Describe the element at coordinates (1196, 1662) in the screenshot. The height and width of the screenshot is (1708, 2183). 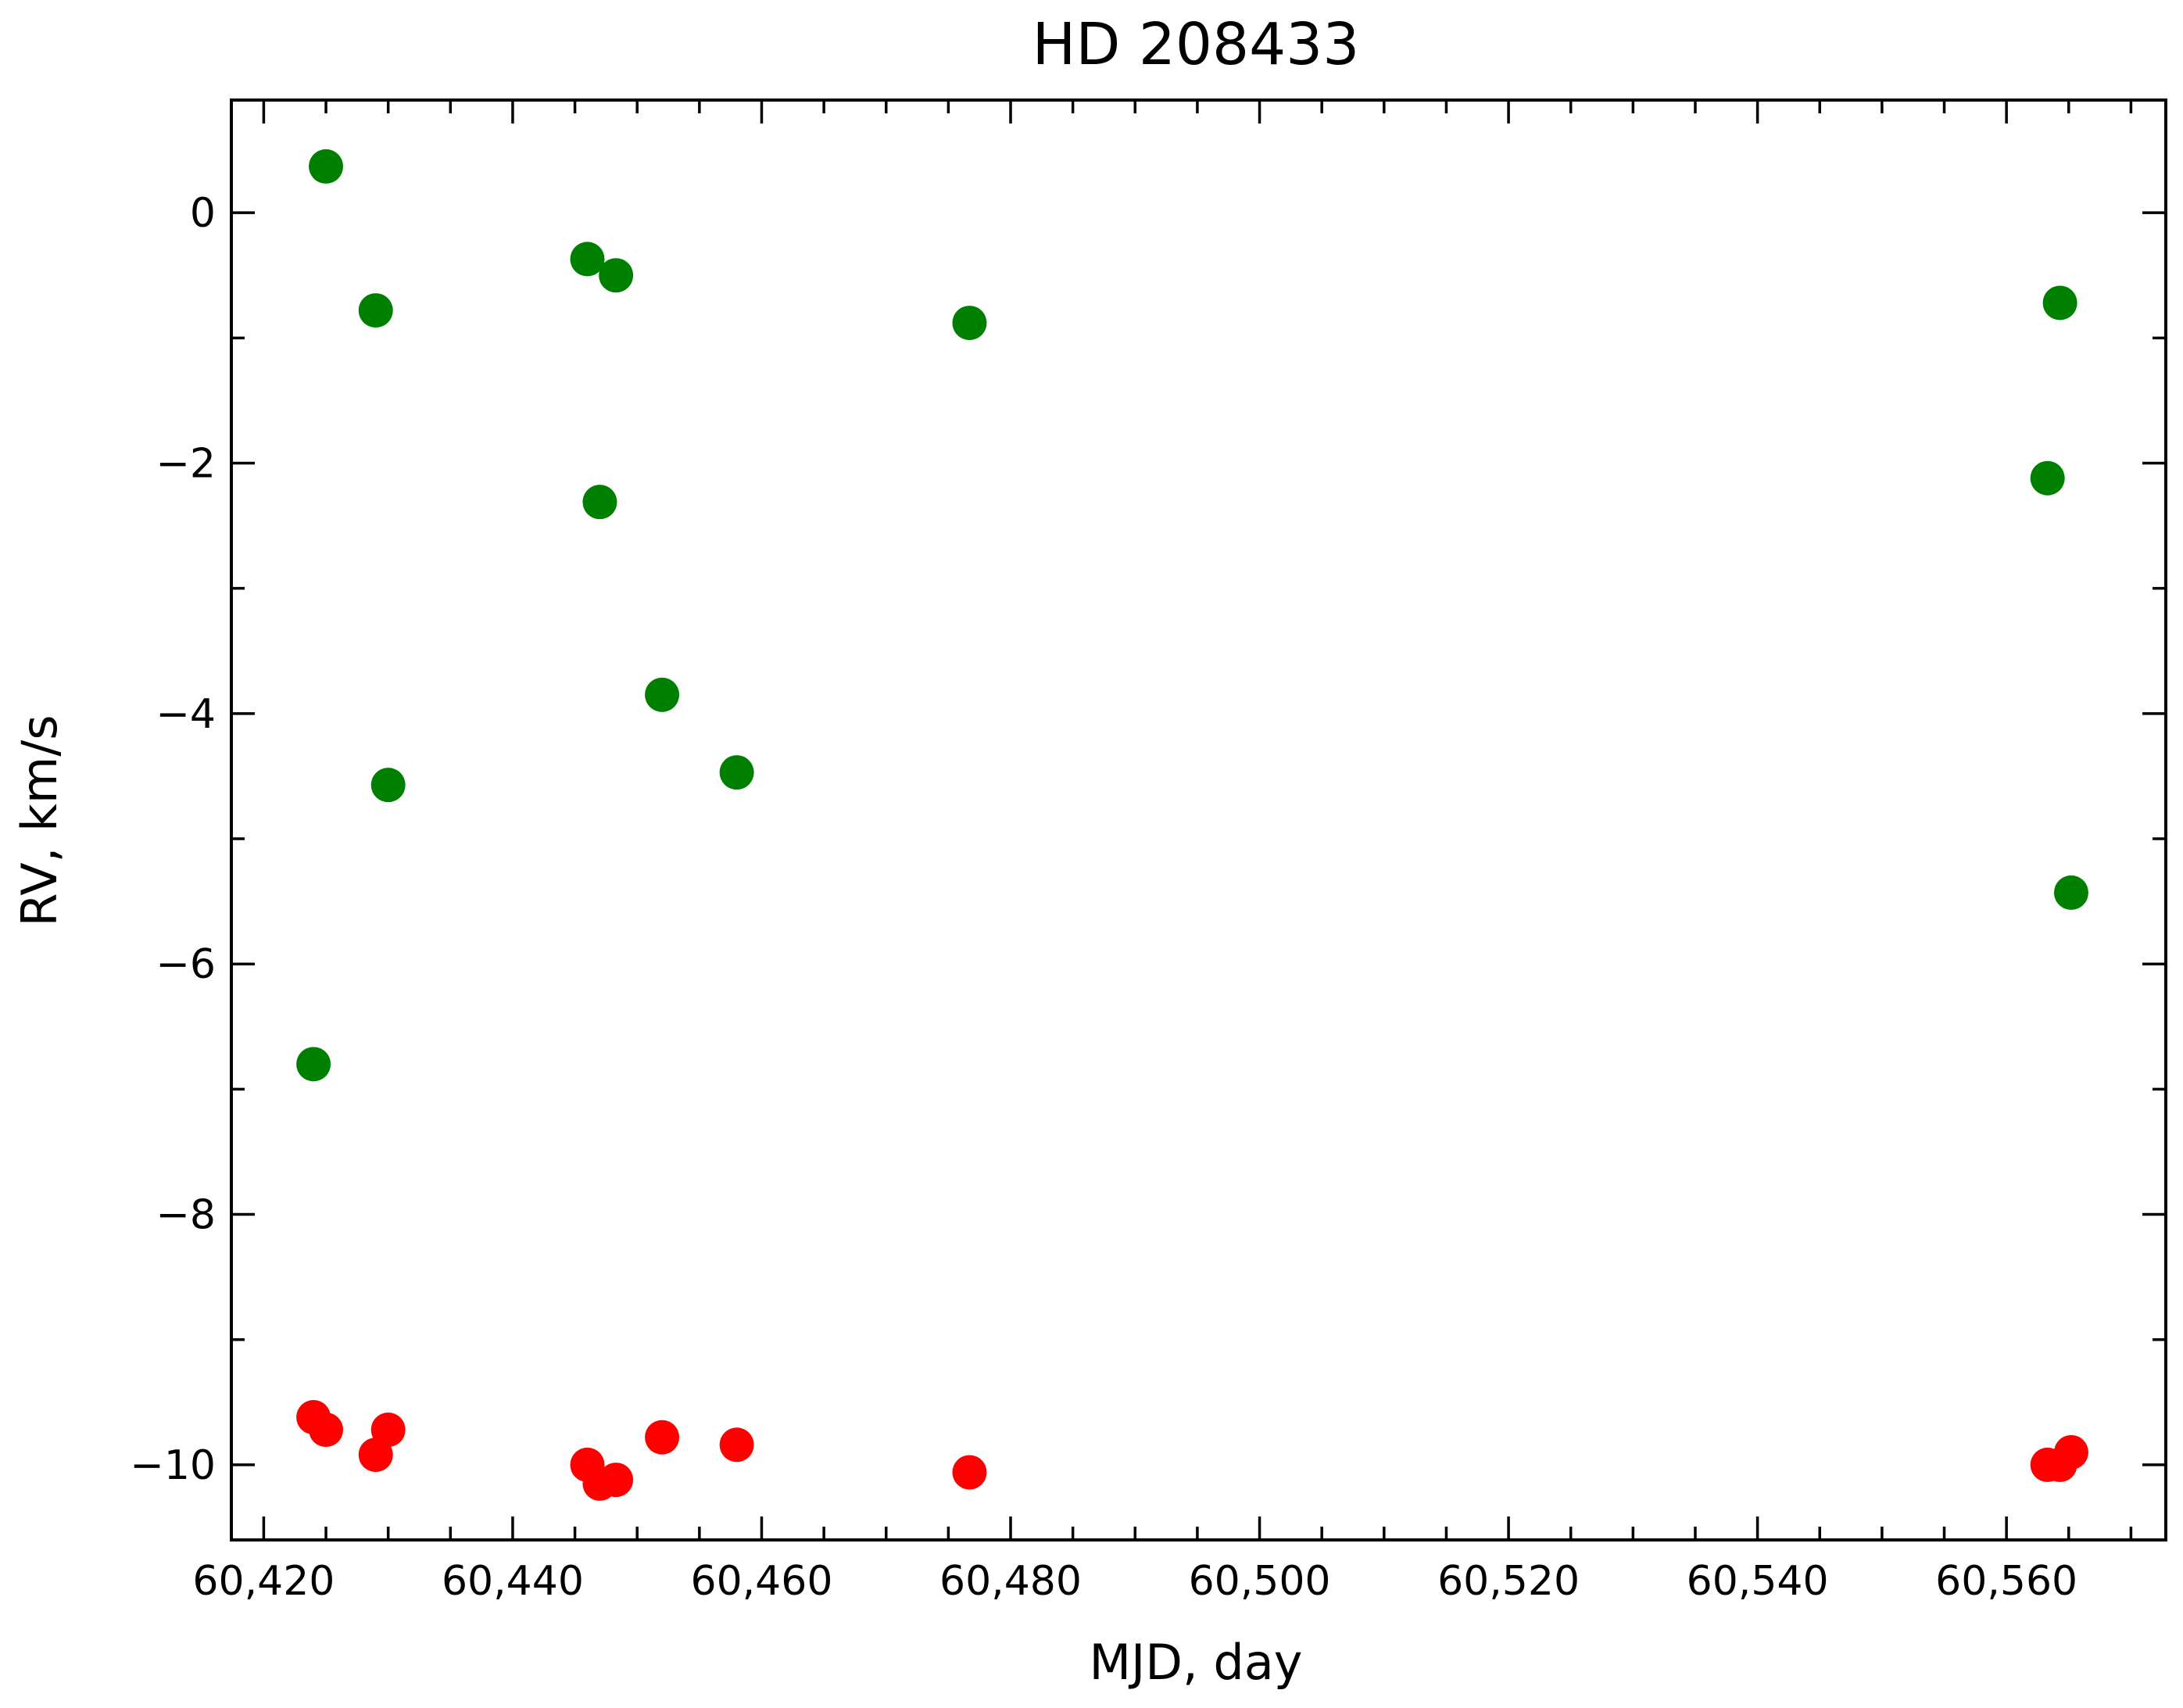
I see `x-axis-label: MJD, day` at that location.